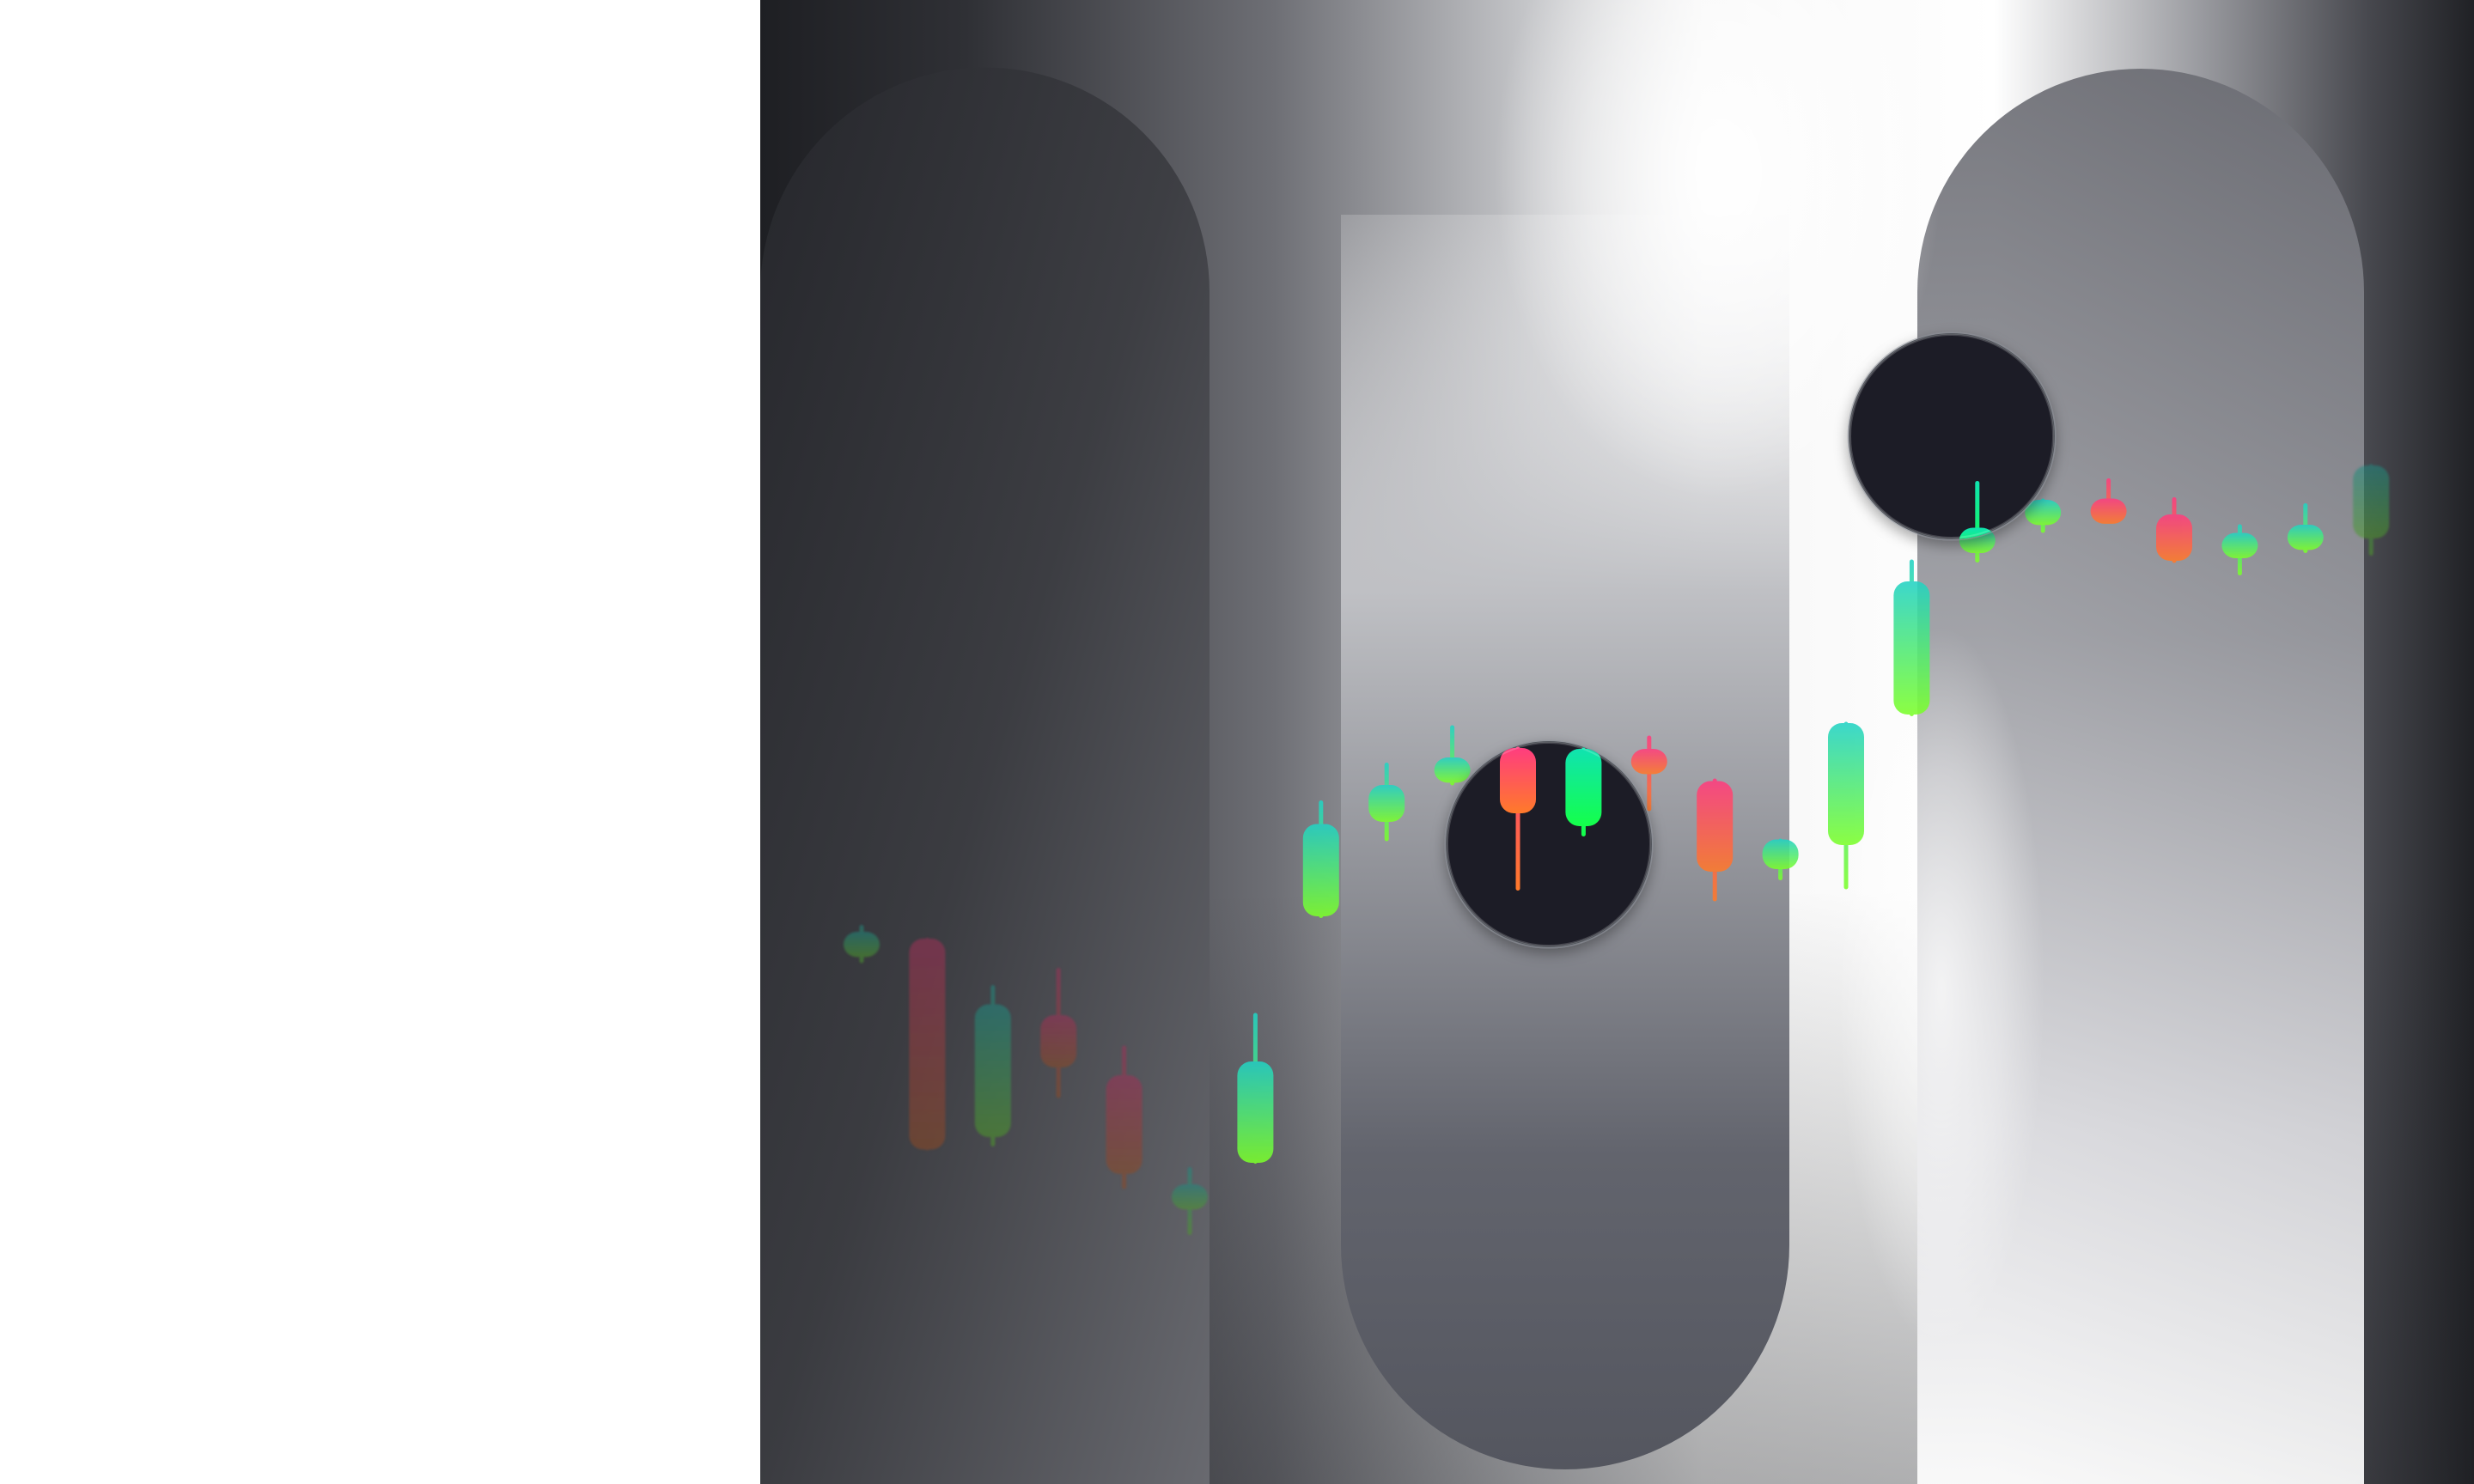 Image resolution: width=2474 pixels, height=1484 pixels. What do you see at coordinates (1941, 988) in the screenshot?
I see `light-glow-right` at bounding box center [1941, 988].